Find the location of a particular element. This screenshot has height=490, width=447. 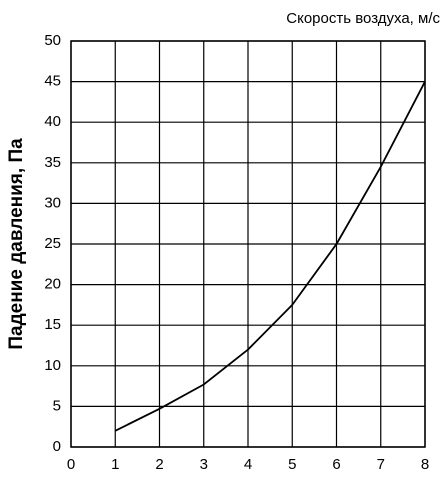

y-tick-label: 5 is located at coordinates (57, 405).